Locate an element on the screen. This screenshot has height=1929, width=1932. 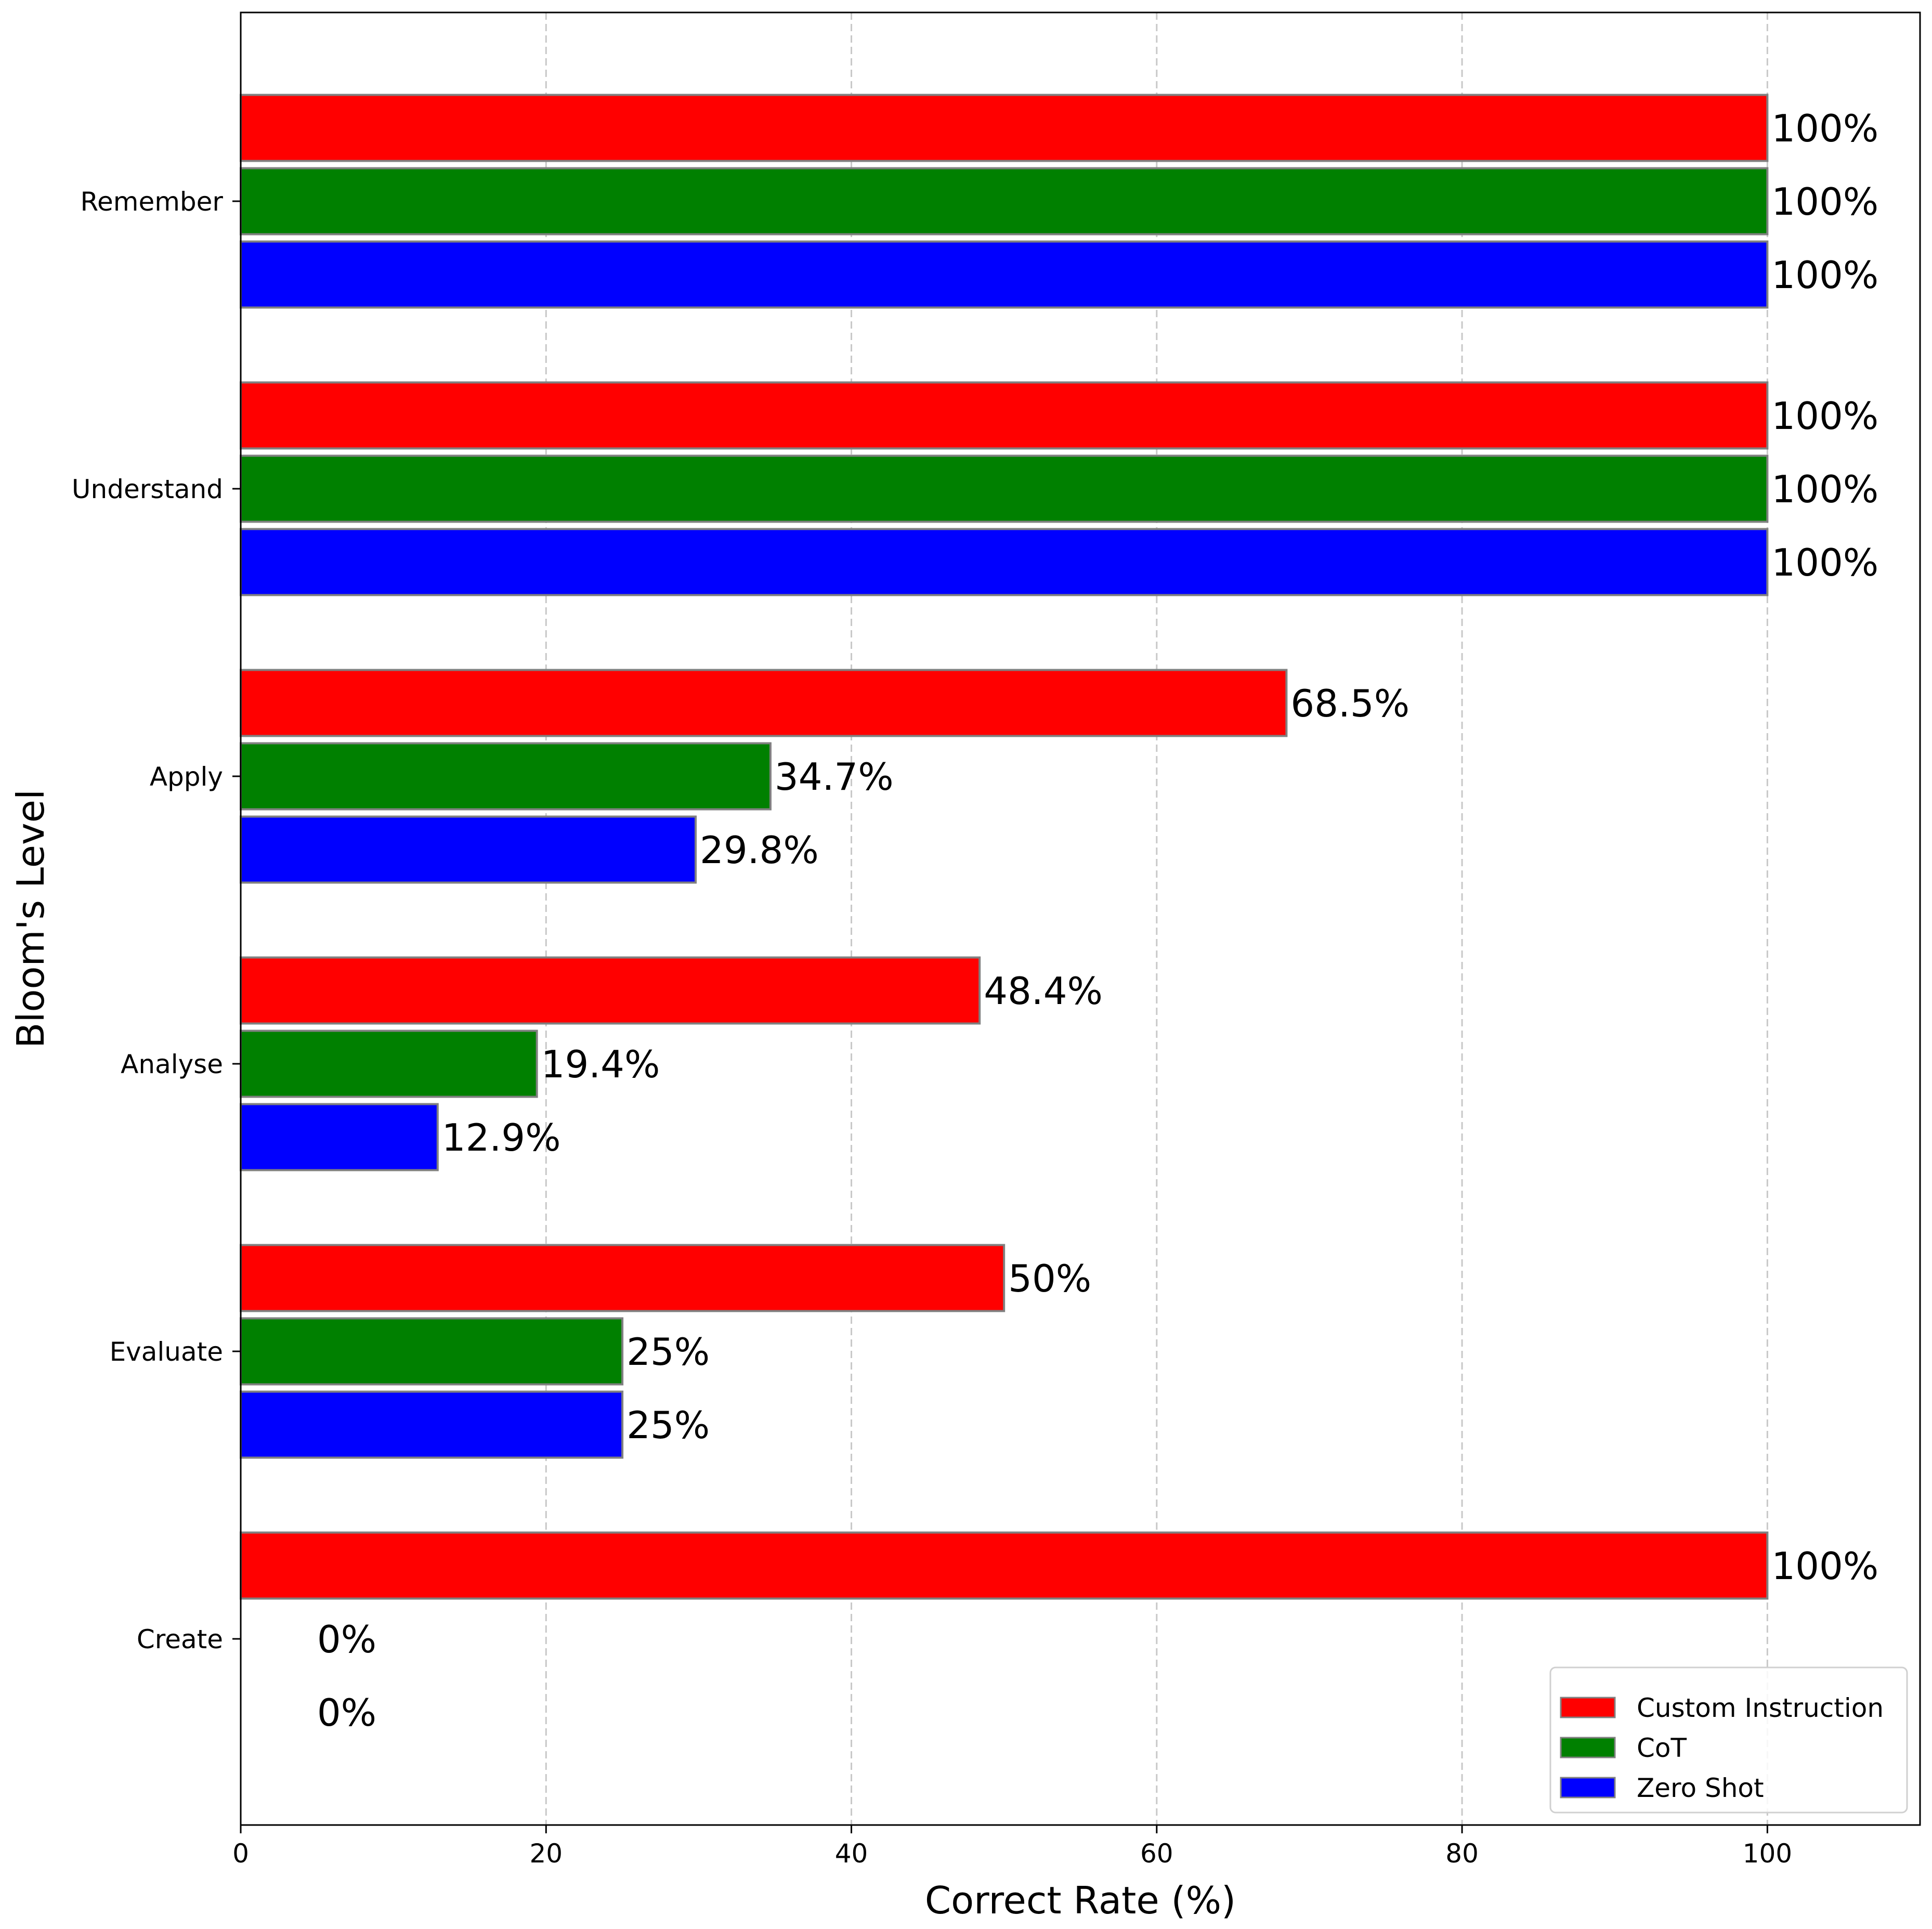
data-label: 50% is located at coordinates (1049, 1278).